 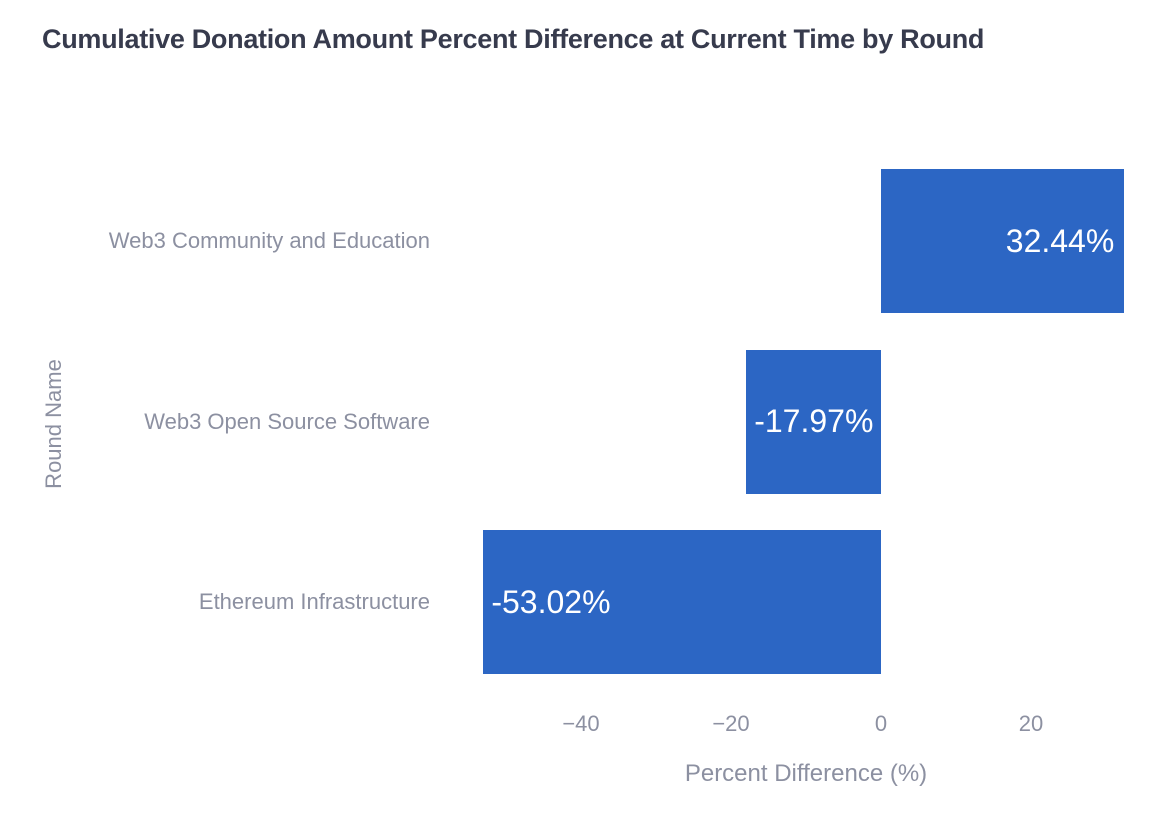 I want to click on y-tick-label: Web3 Open Source Software, so click(x=287, y=421).